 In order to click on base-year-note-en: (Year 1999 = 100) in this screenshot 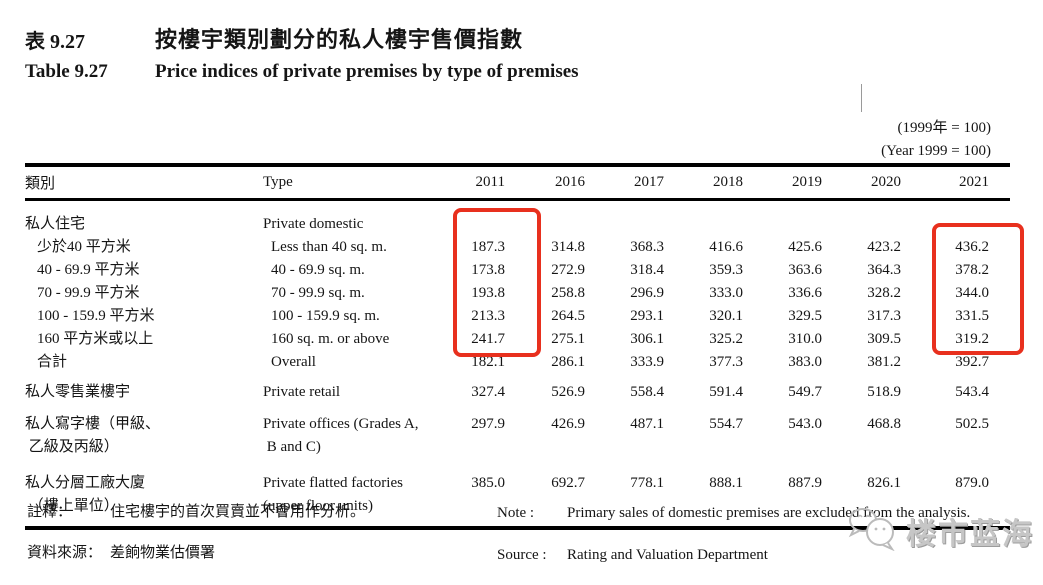, I will do `click(936, 151)`.